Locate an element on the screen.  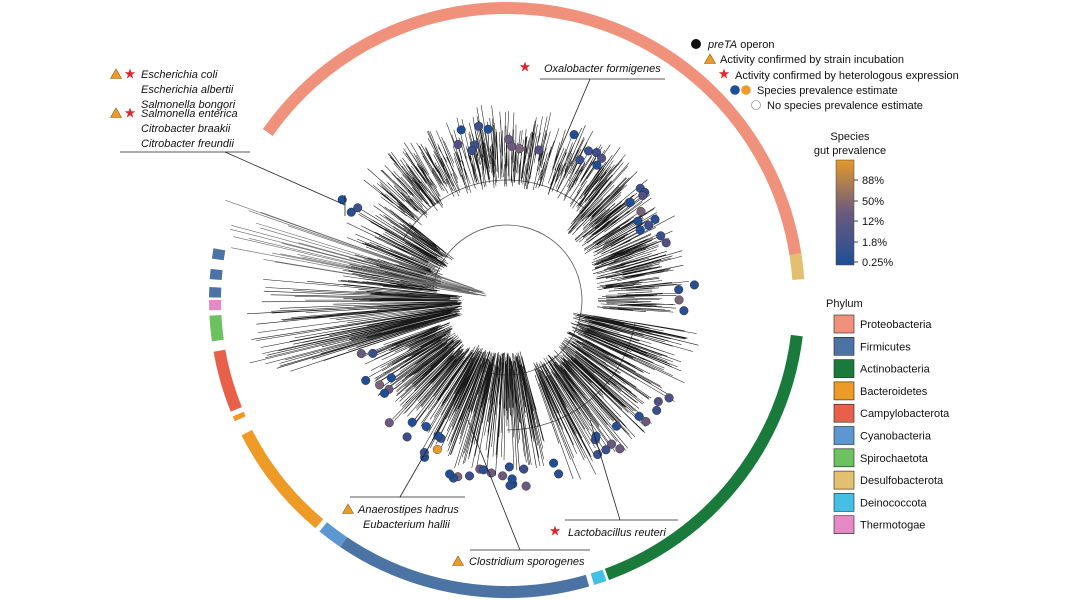
no-prevalence-icon is located at coordinates (756, 105).